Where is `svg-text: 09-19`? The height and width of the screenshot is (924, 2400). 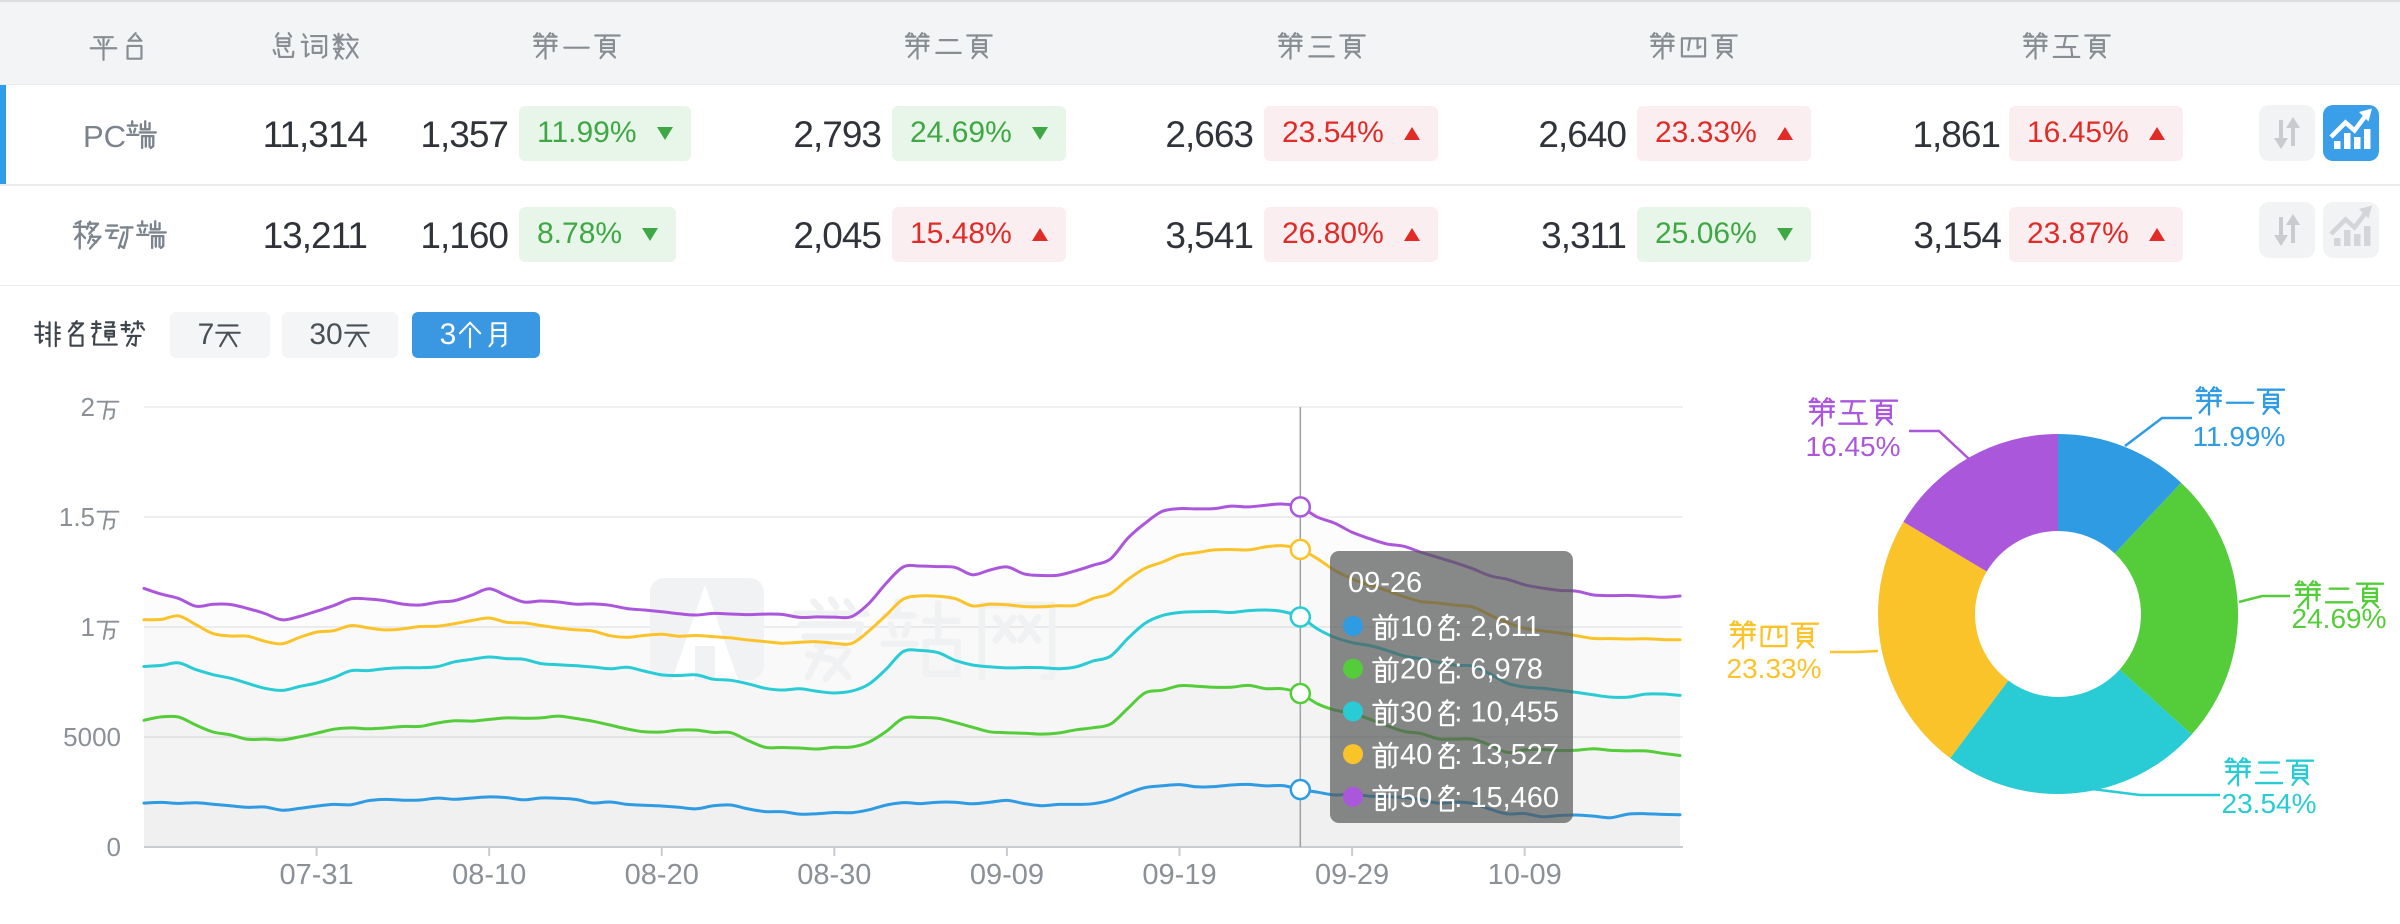 svg-text: 09-19 is located at coordinates (1179, 875).